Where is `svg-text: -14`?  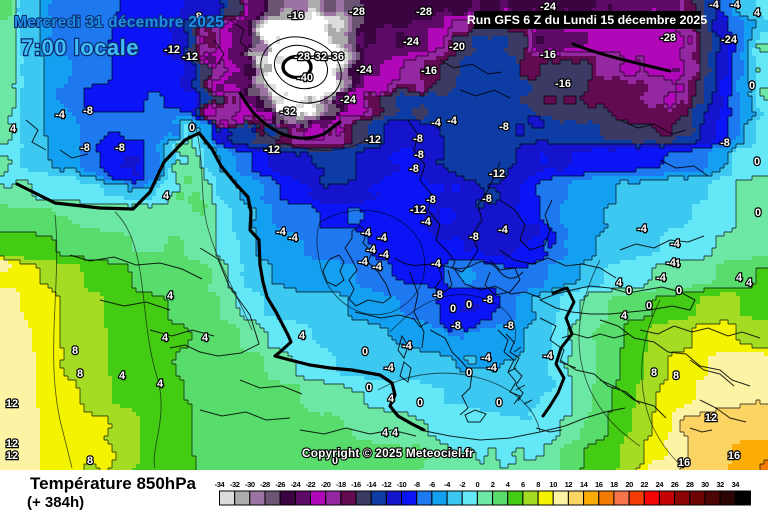
svg-text: -14 is located at coordinates (371, 484).